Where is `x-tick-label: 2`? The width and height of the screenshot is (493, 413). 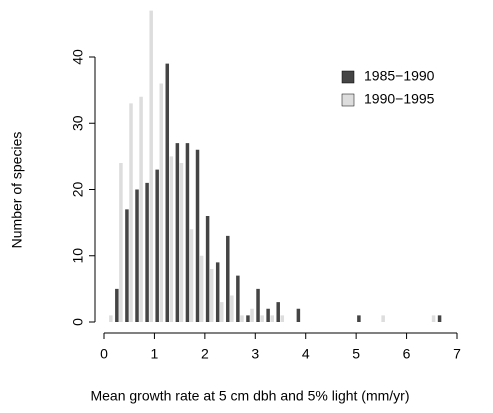 x-tick-label: 2 is located at coordinates (205, 354).